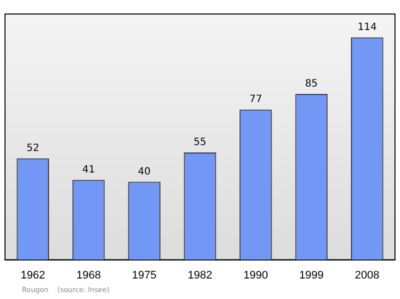  What do you see at coordinates (200, 142) in the screenshot?
I see `data-label: 55` at bounding box center [200, 142].